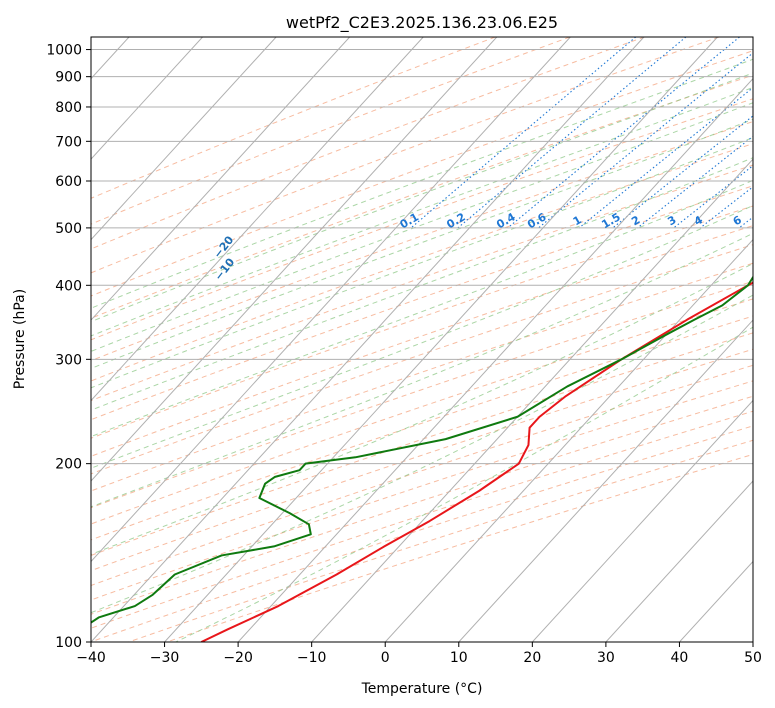 The height and width of the screenshot is (708, 775). Describe the element at coordinates (680, 658) in the screenshot. I see `x-tick-label: 40` at that location.